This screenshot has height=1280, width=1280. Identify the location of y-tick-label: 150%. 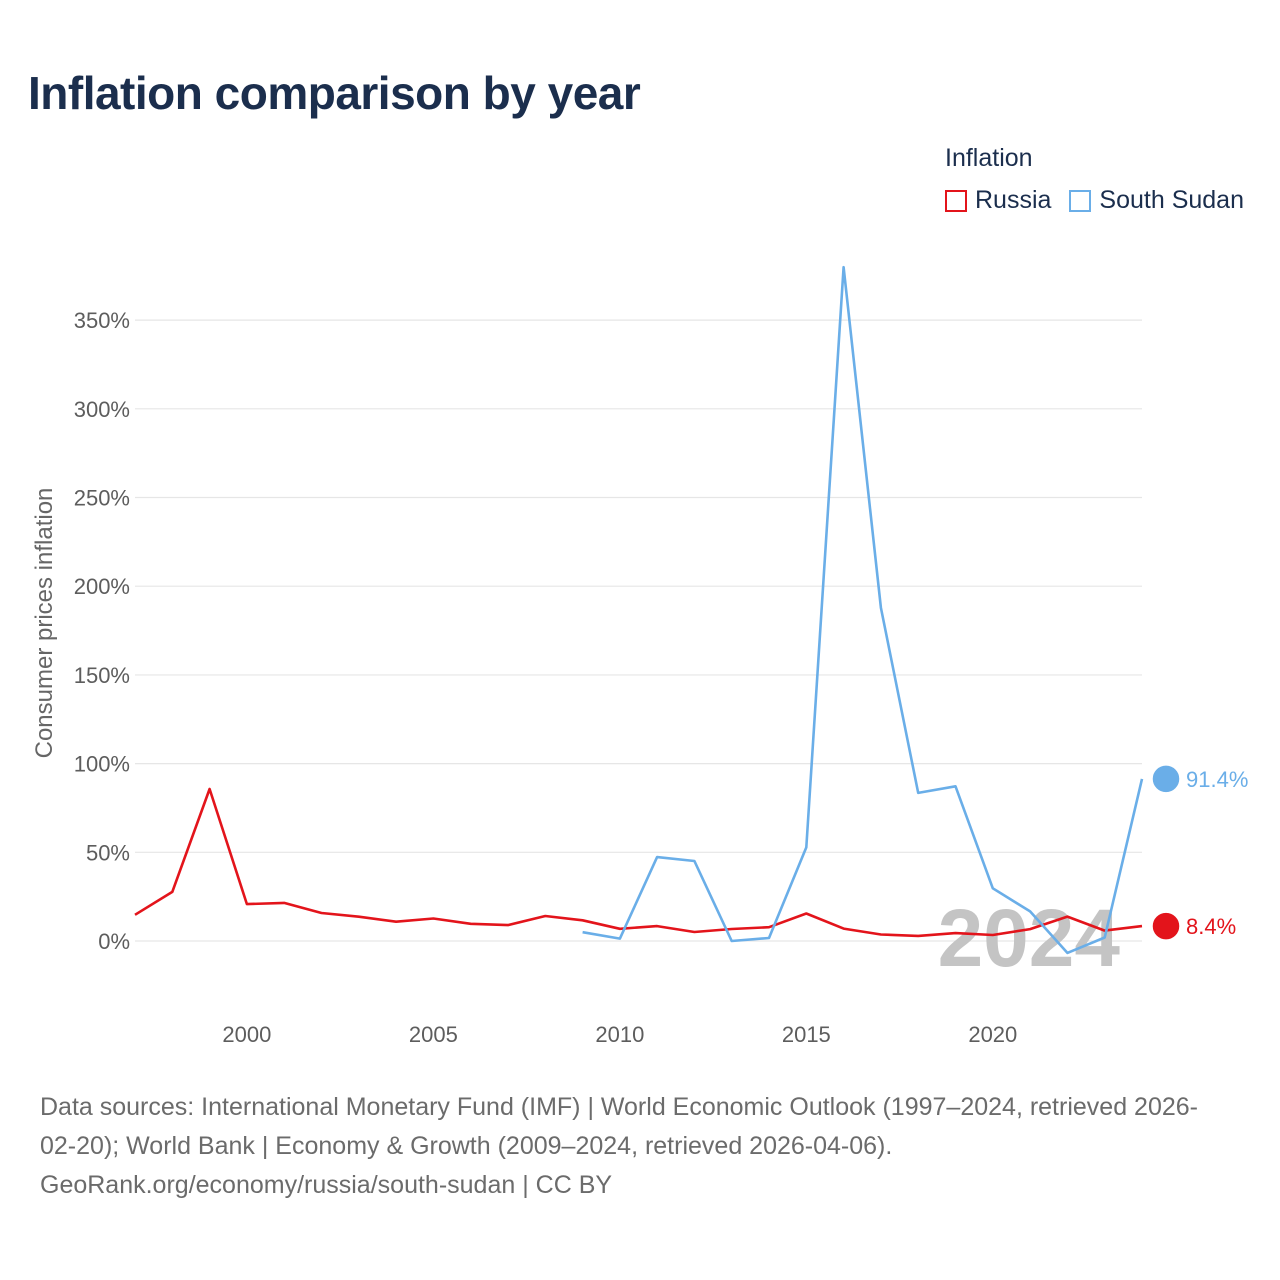
(102, 675).